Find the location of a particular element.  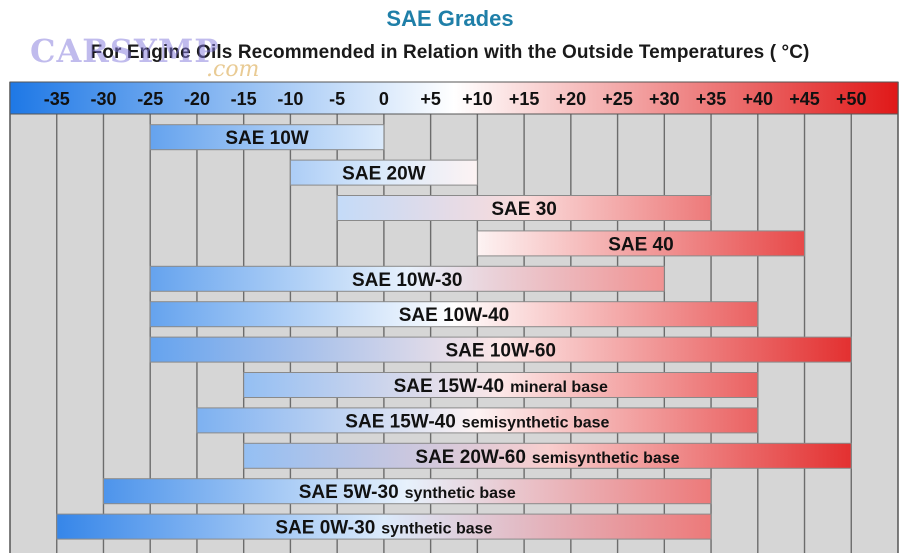

x-tick-label: +30 is located at coordinates (664, 99).